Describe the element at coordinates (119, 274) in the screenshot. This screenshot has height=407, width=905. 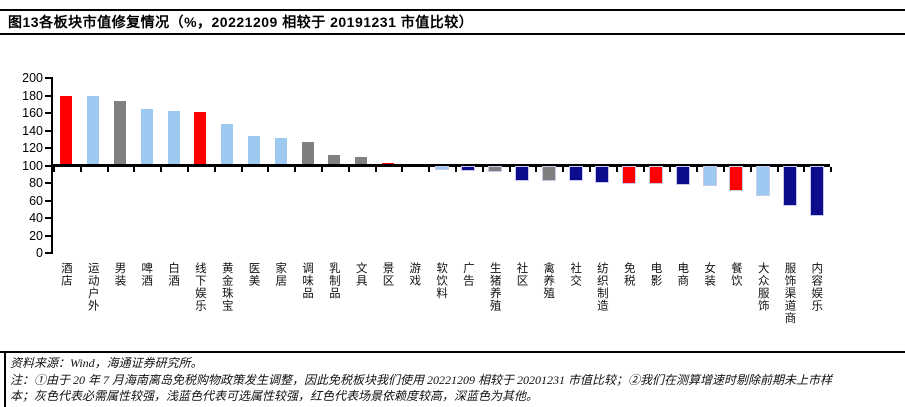
I see `x-axis-label: 男装` at that location.